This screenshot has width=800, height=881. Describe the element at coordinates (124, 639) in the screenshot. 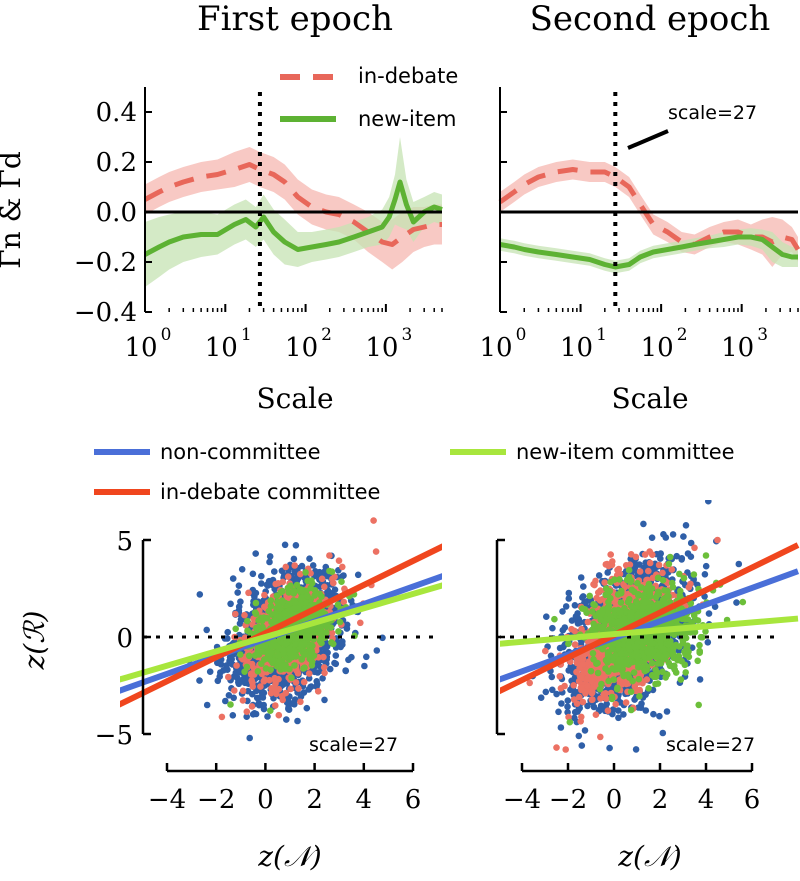

I see `y-tick-label: 0` at that location.